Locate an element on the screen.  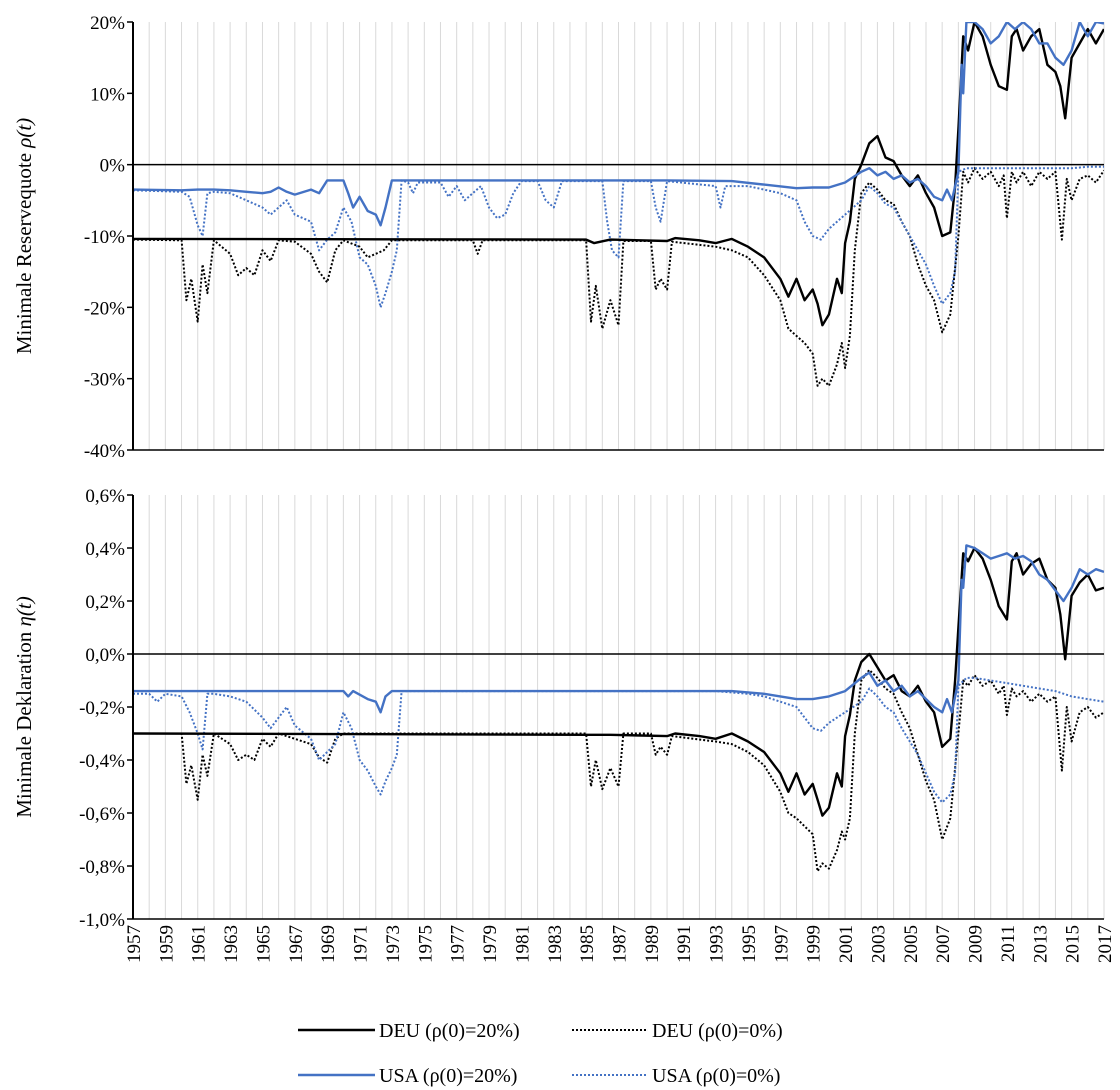
legend-item-usa-20: USA (ρ(0)=20%) is located at coordinates (407, 1076).